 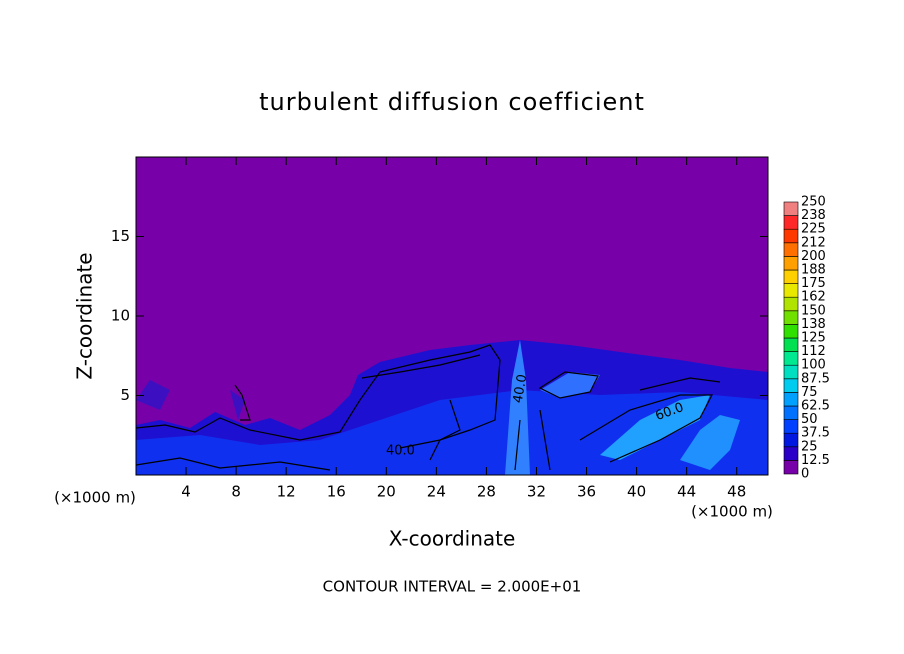 What do you see at coordinates (736, 492) in the screenshot?
I see `x-tick-label: 48` at bounding box center [736, 492].